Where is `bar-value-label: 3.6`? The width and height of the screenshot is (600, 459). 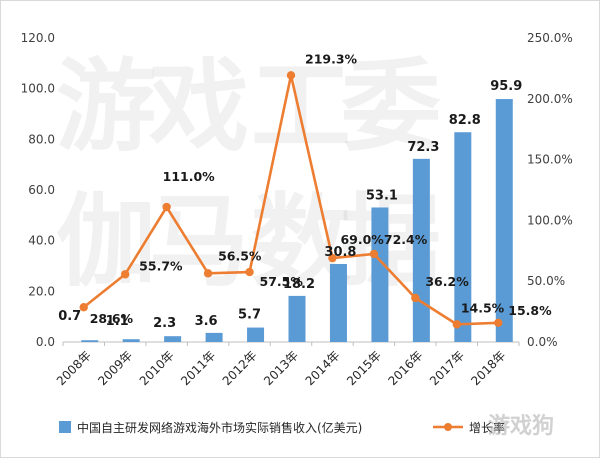
bar-value-label: 3.6 is located at coordinates (206, 321).